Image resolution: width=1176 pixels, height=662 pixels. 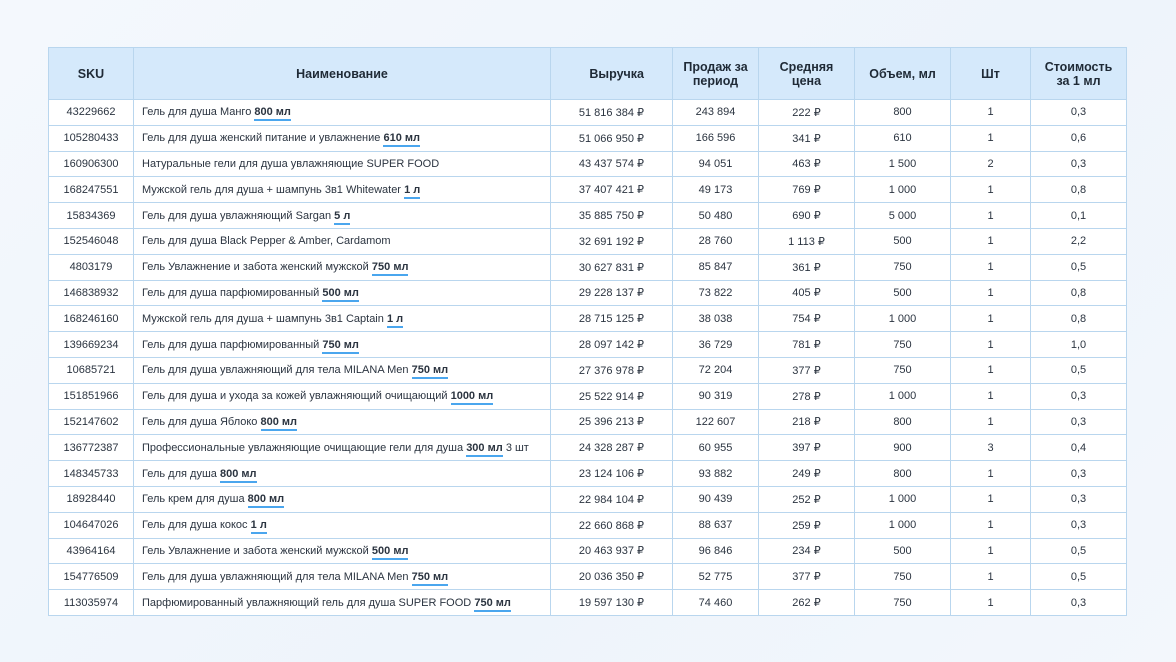 What do you see at coordinates (715, 164) in the screenshot?
I see `sales: 94 051` at bounding box center [715, 164].